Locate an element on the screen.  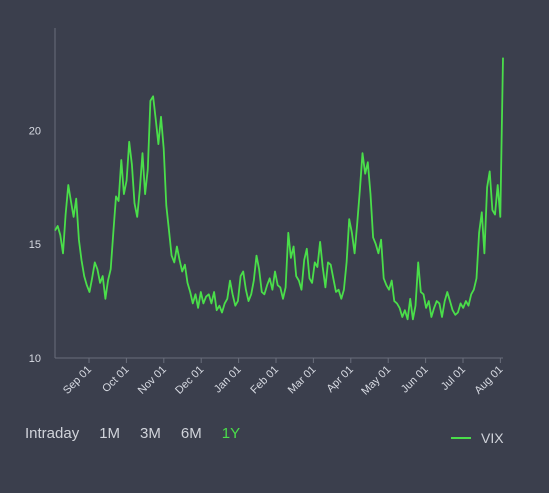
x-tick-label: Aug 01 is located at coordinates (488, 380).